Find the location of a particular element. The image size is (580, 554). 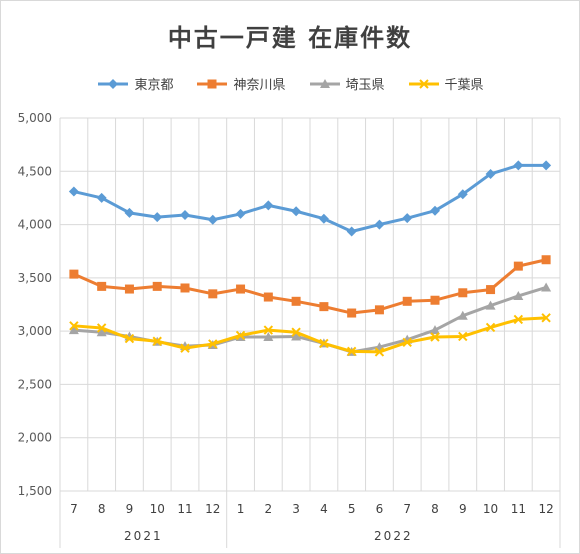

legend-label: 埼玉県 is located at coordinates (365, 85).